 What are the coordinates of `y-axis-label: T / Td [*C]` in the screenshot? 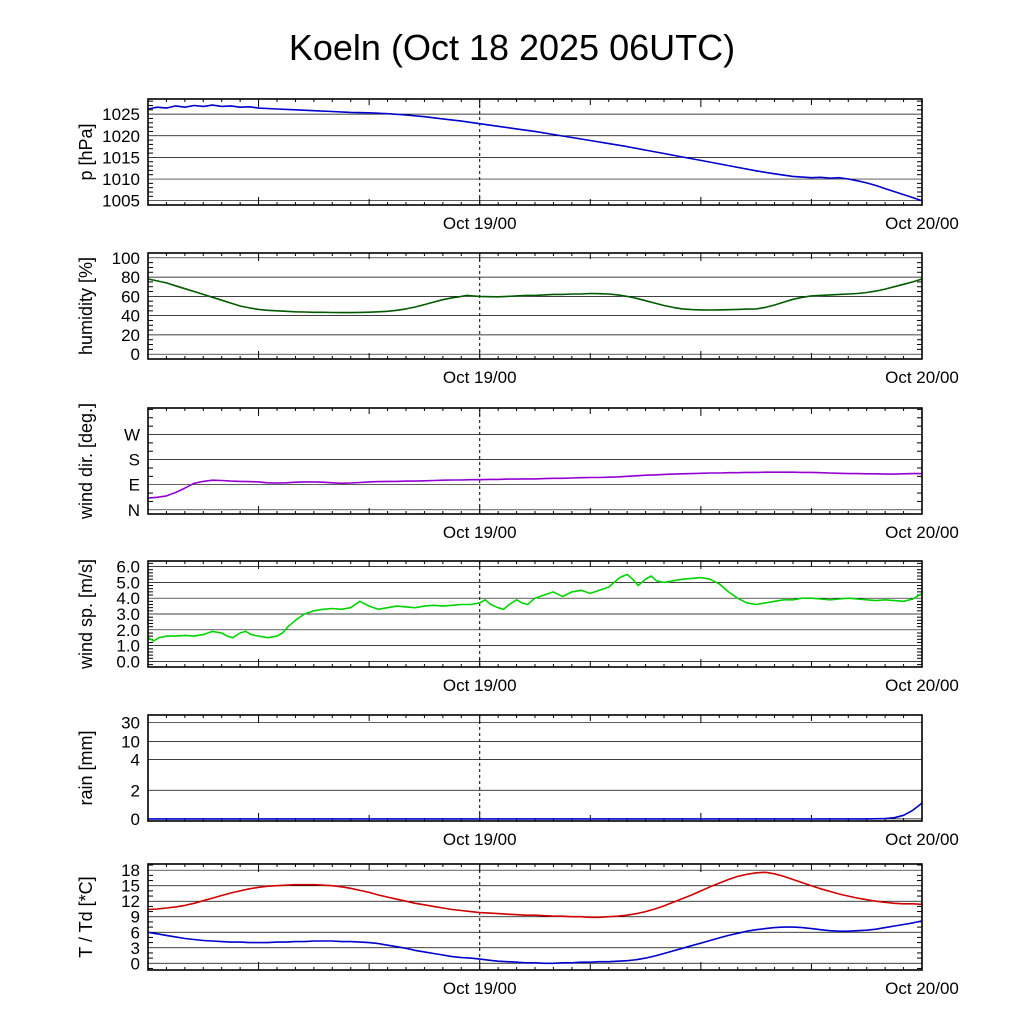 It's located at (86, 916).